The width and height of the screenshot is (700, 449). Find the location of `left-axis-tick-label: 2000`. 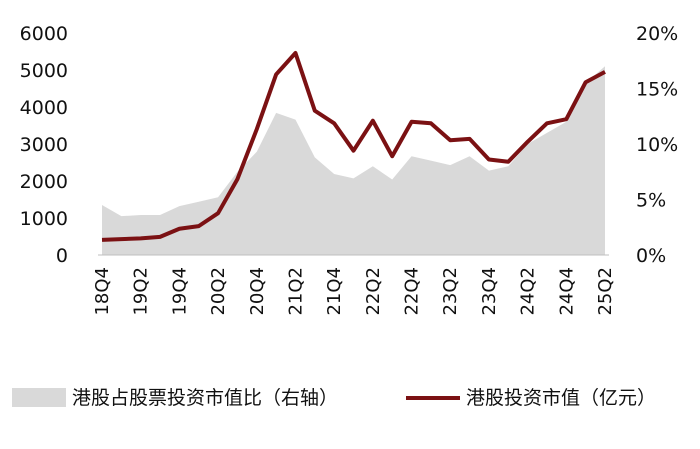

left-axis-tick-label: 2000 is located at coordinates (44, 182).